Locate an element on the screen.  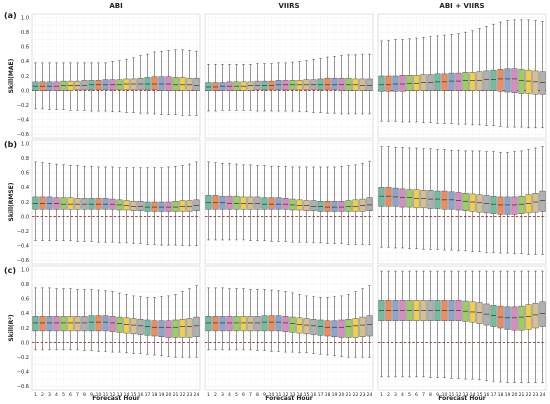
x-tick-label: 21 is located at coordinates (522, 395).